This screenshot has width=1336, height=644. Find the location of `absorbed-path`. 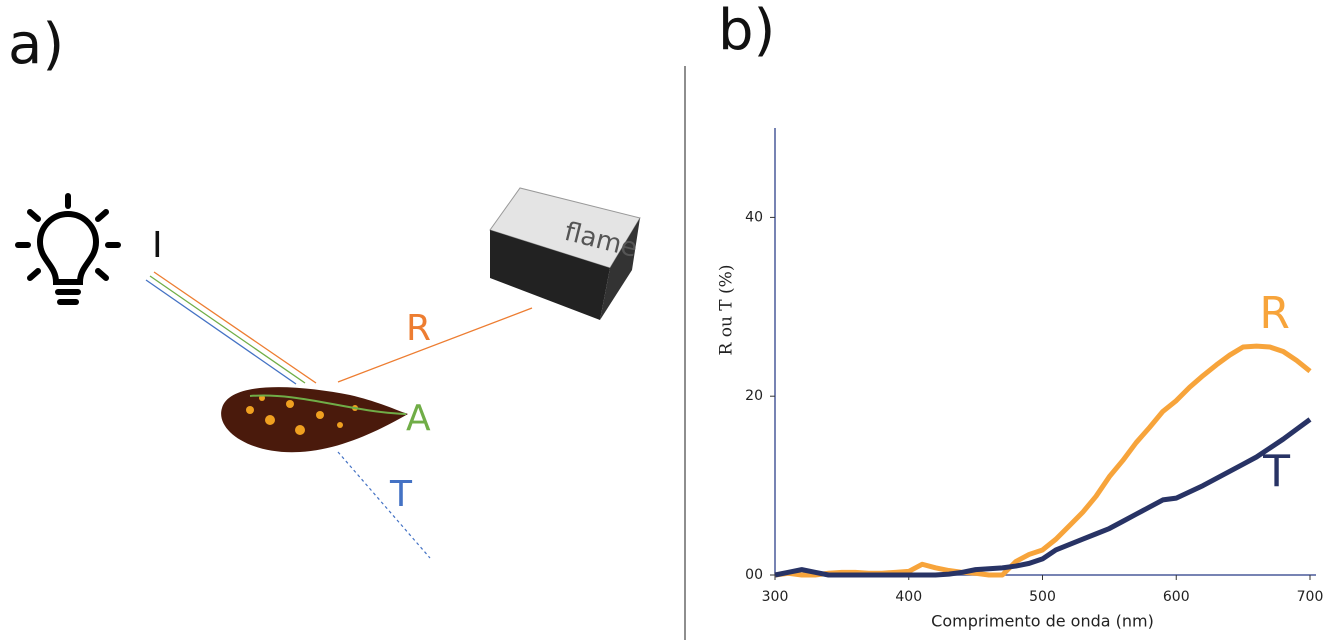

absorbed-path is located at coordinates (328, 404).